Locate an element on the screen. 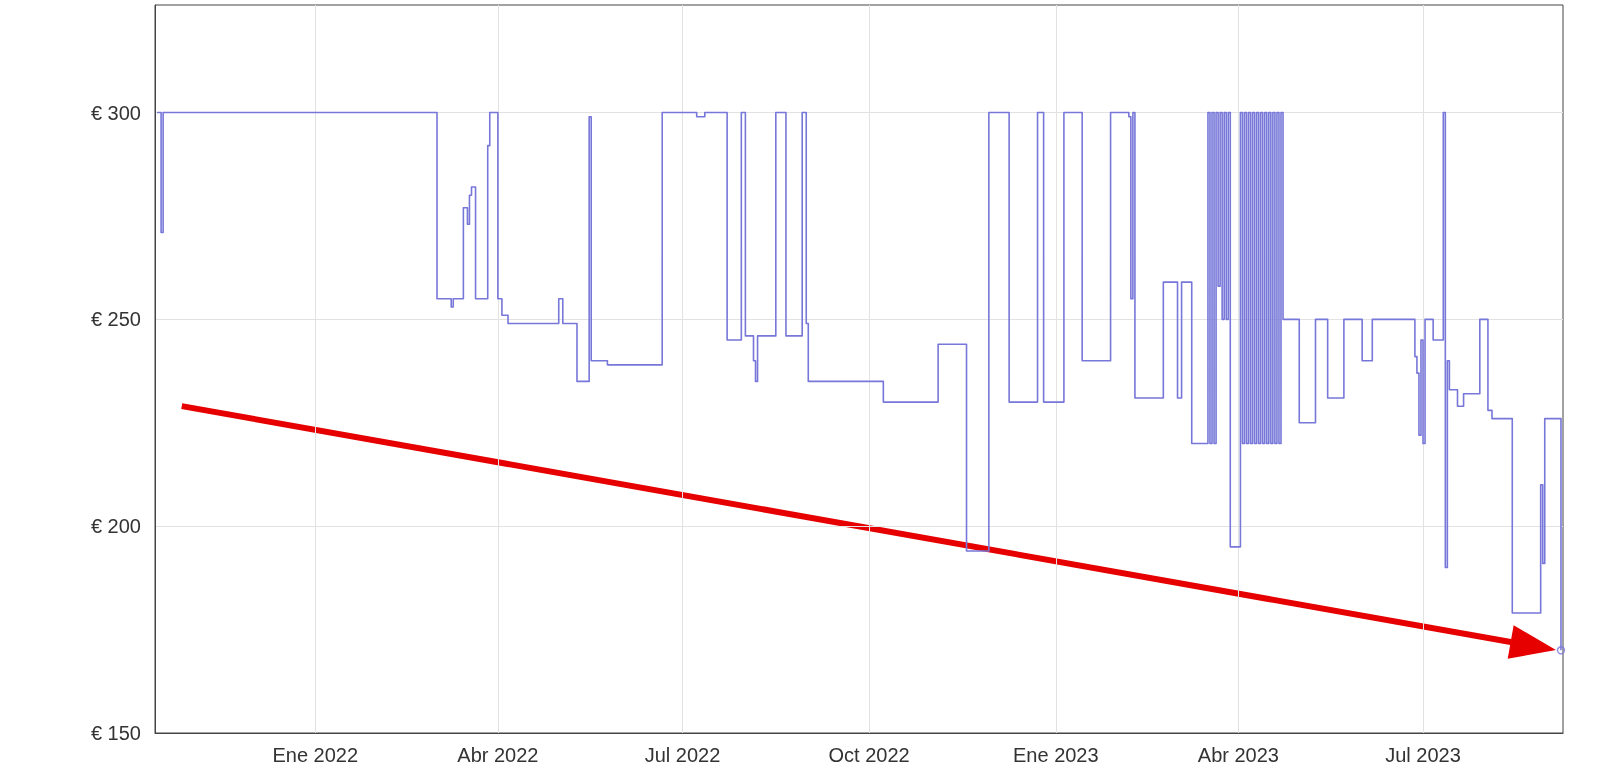 The image size is (1600, 776). x-tick-label: Abr 2022 is located at coordinates (498, 755).